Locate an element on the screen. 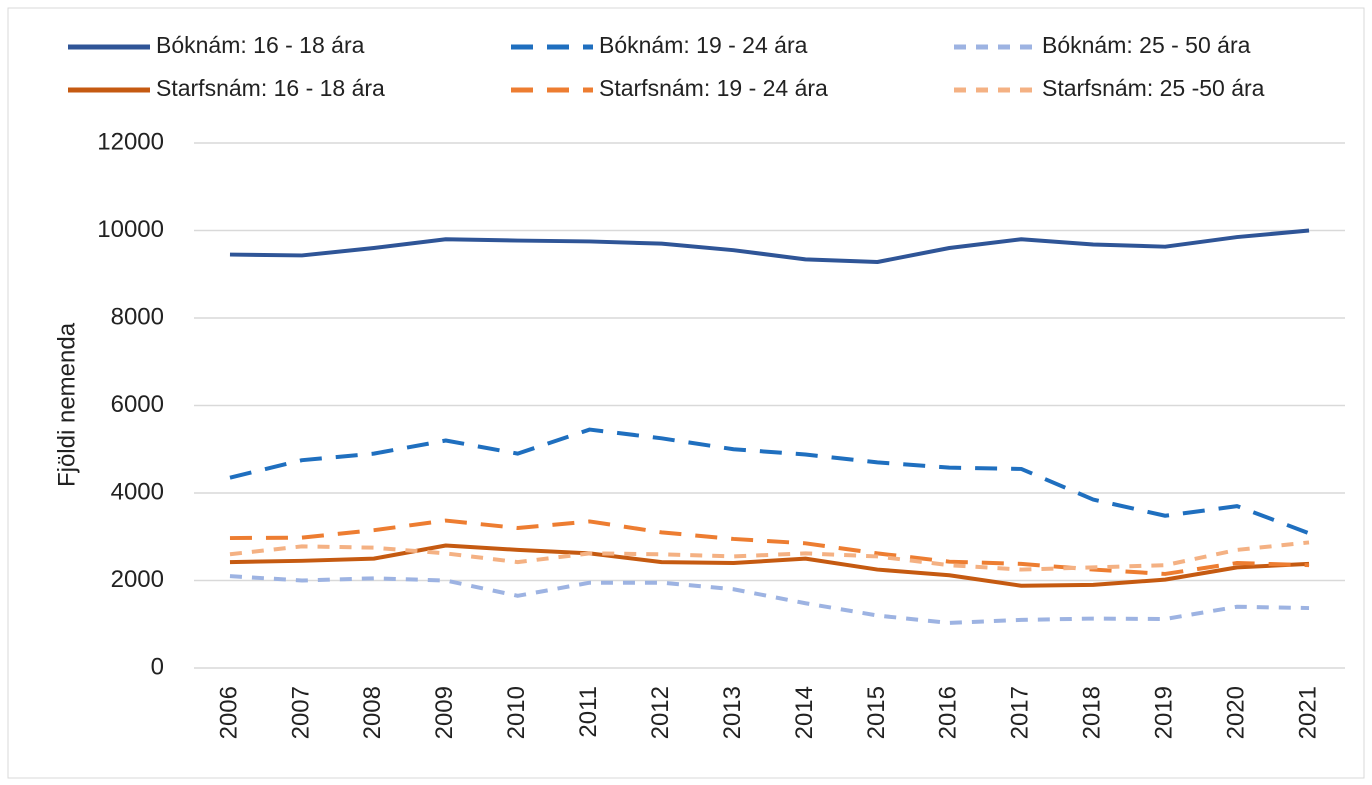 The image size is (1372, 785). legend-label: Bóknám: 16 - 18 ára is located at coordinates (260, 45).